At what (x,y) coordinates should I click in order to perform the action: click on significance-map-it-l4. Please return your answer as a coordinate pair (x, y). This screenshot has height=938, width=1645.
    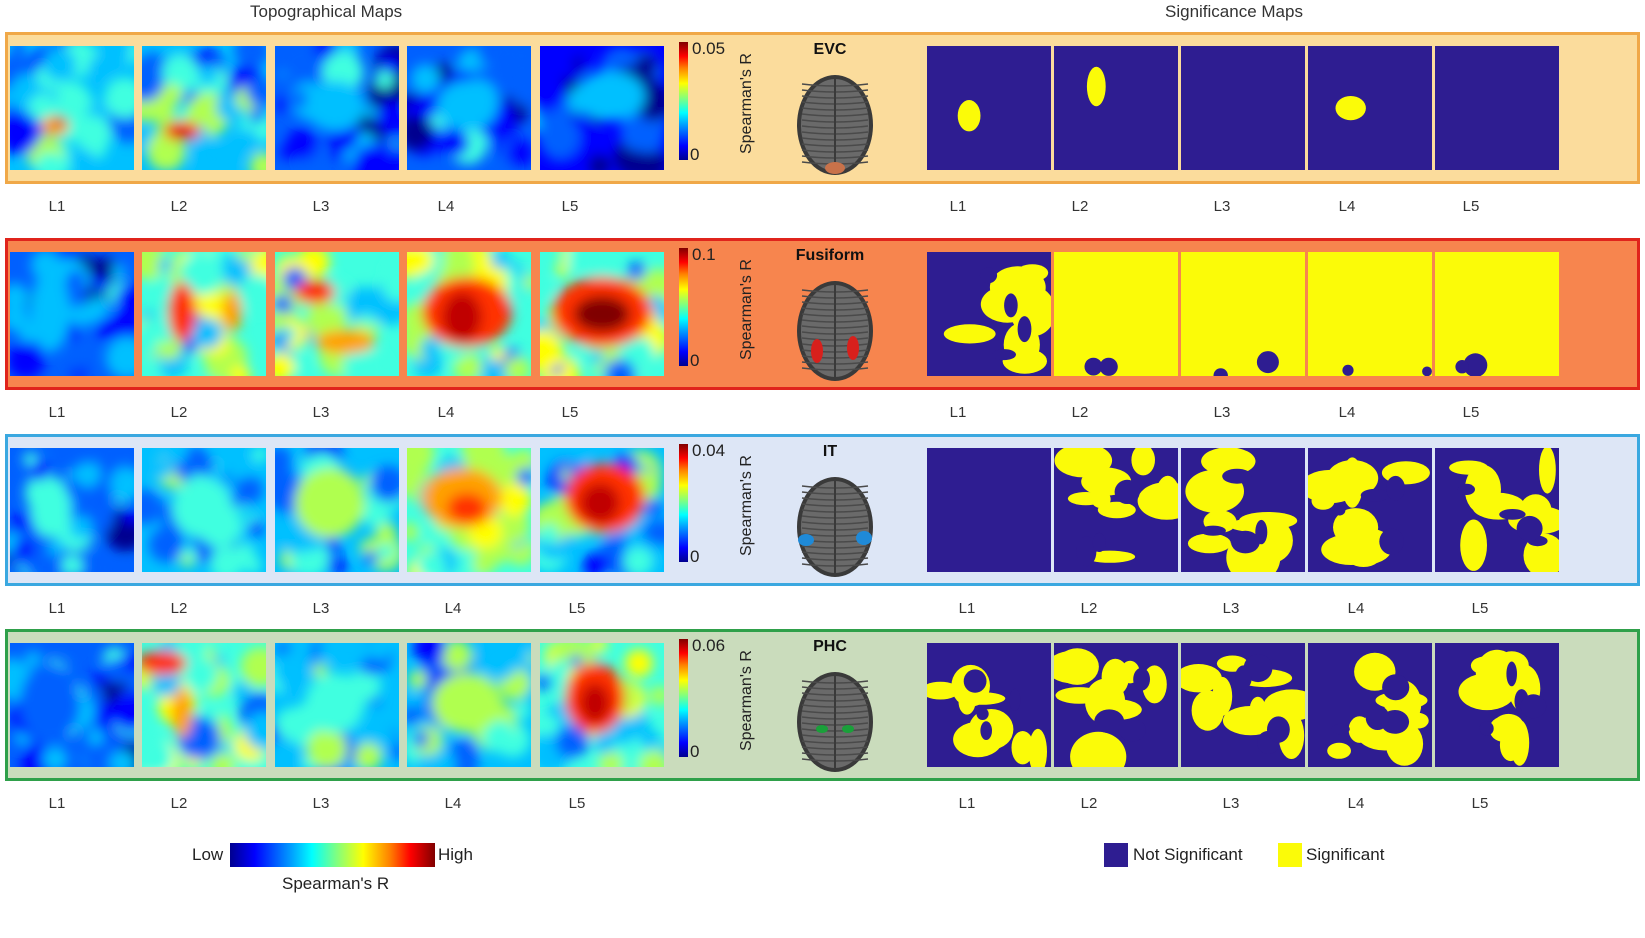
    Looking at the image, I should click on (1370, 510).